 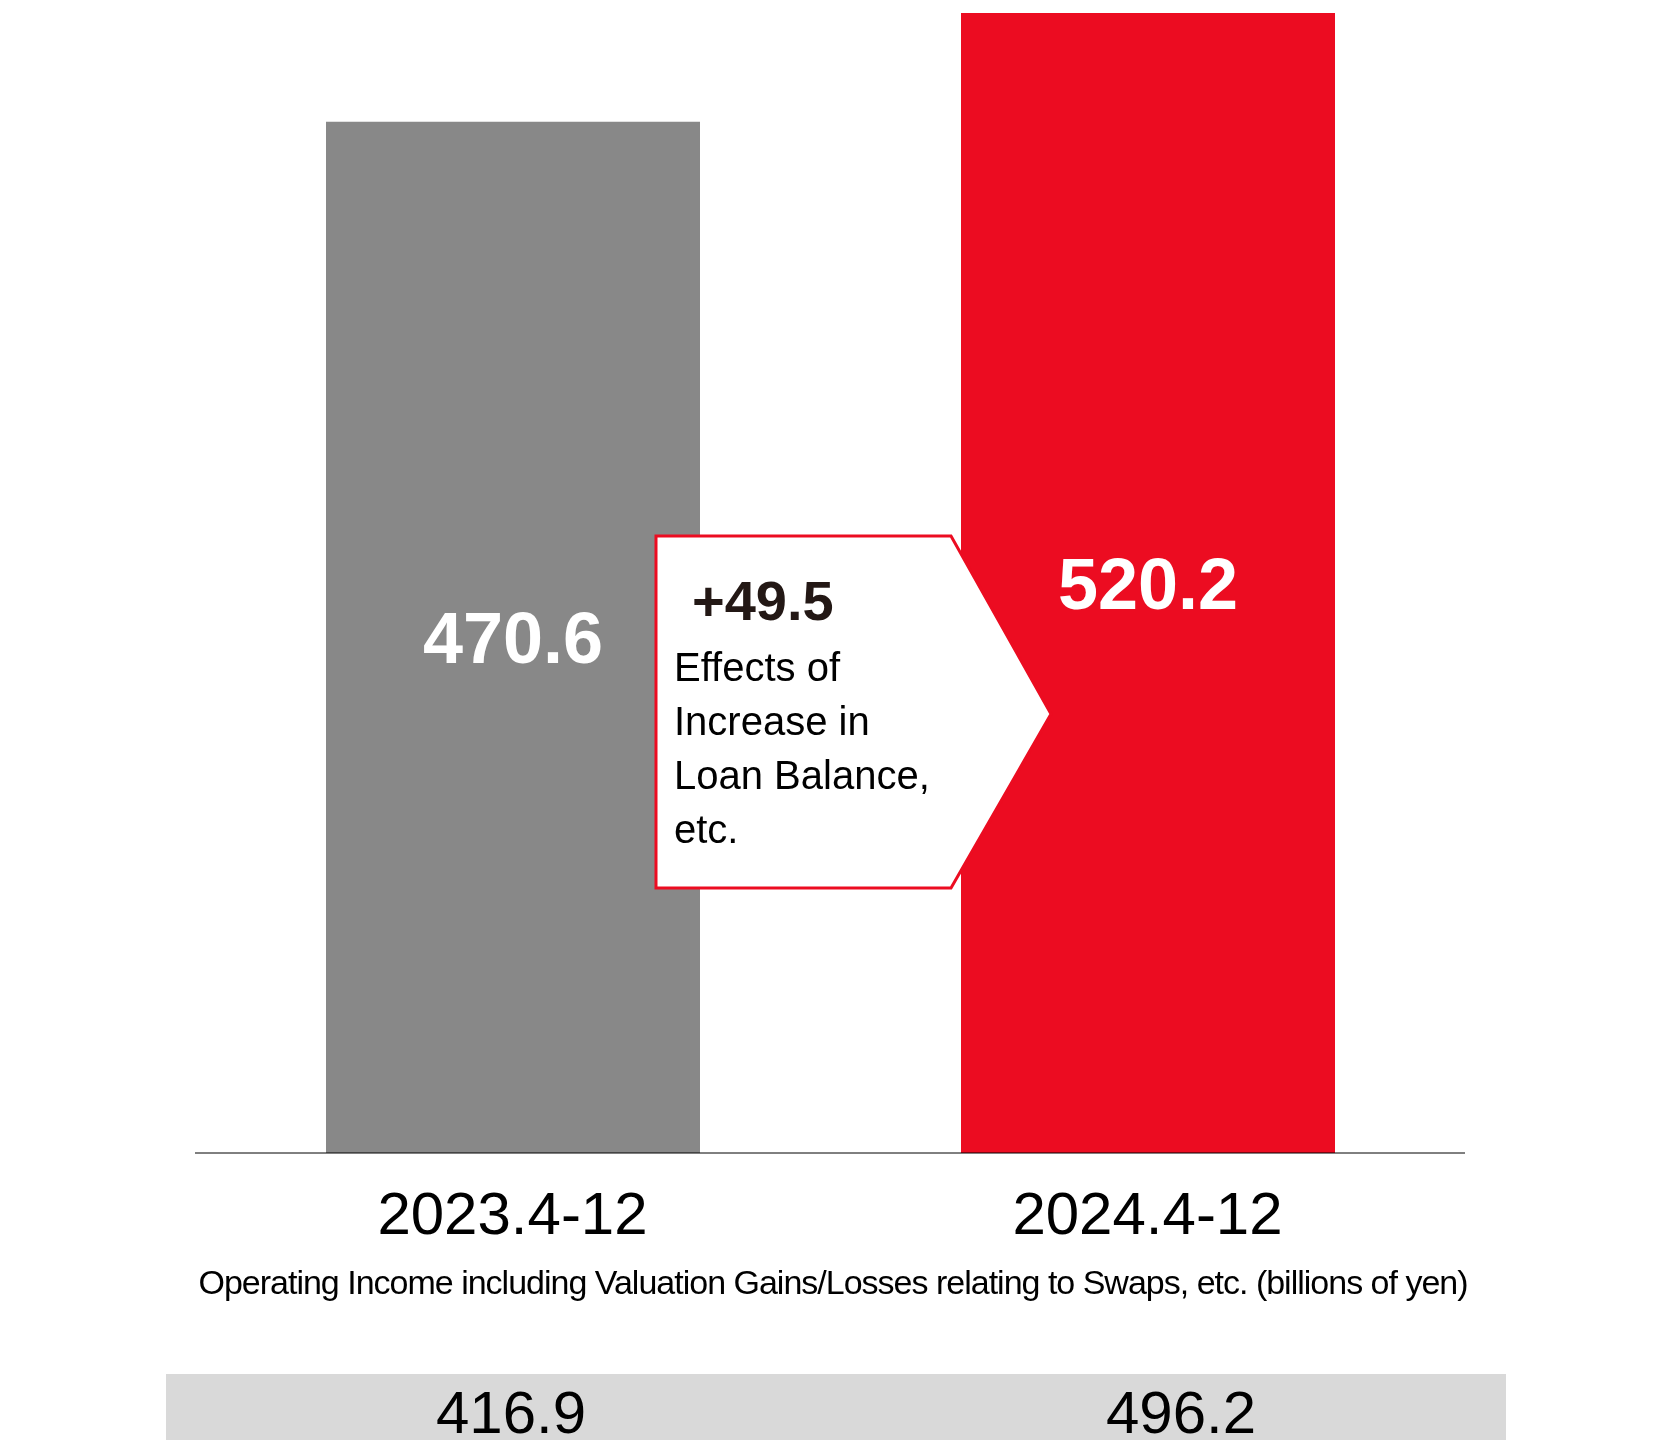 What do you see at coordinates (763, 600) in the screenshot?
I see `annotation: +49.5` at bounding box center [763, 600].